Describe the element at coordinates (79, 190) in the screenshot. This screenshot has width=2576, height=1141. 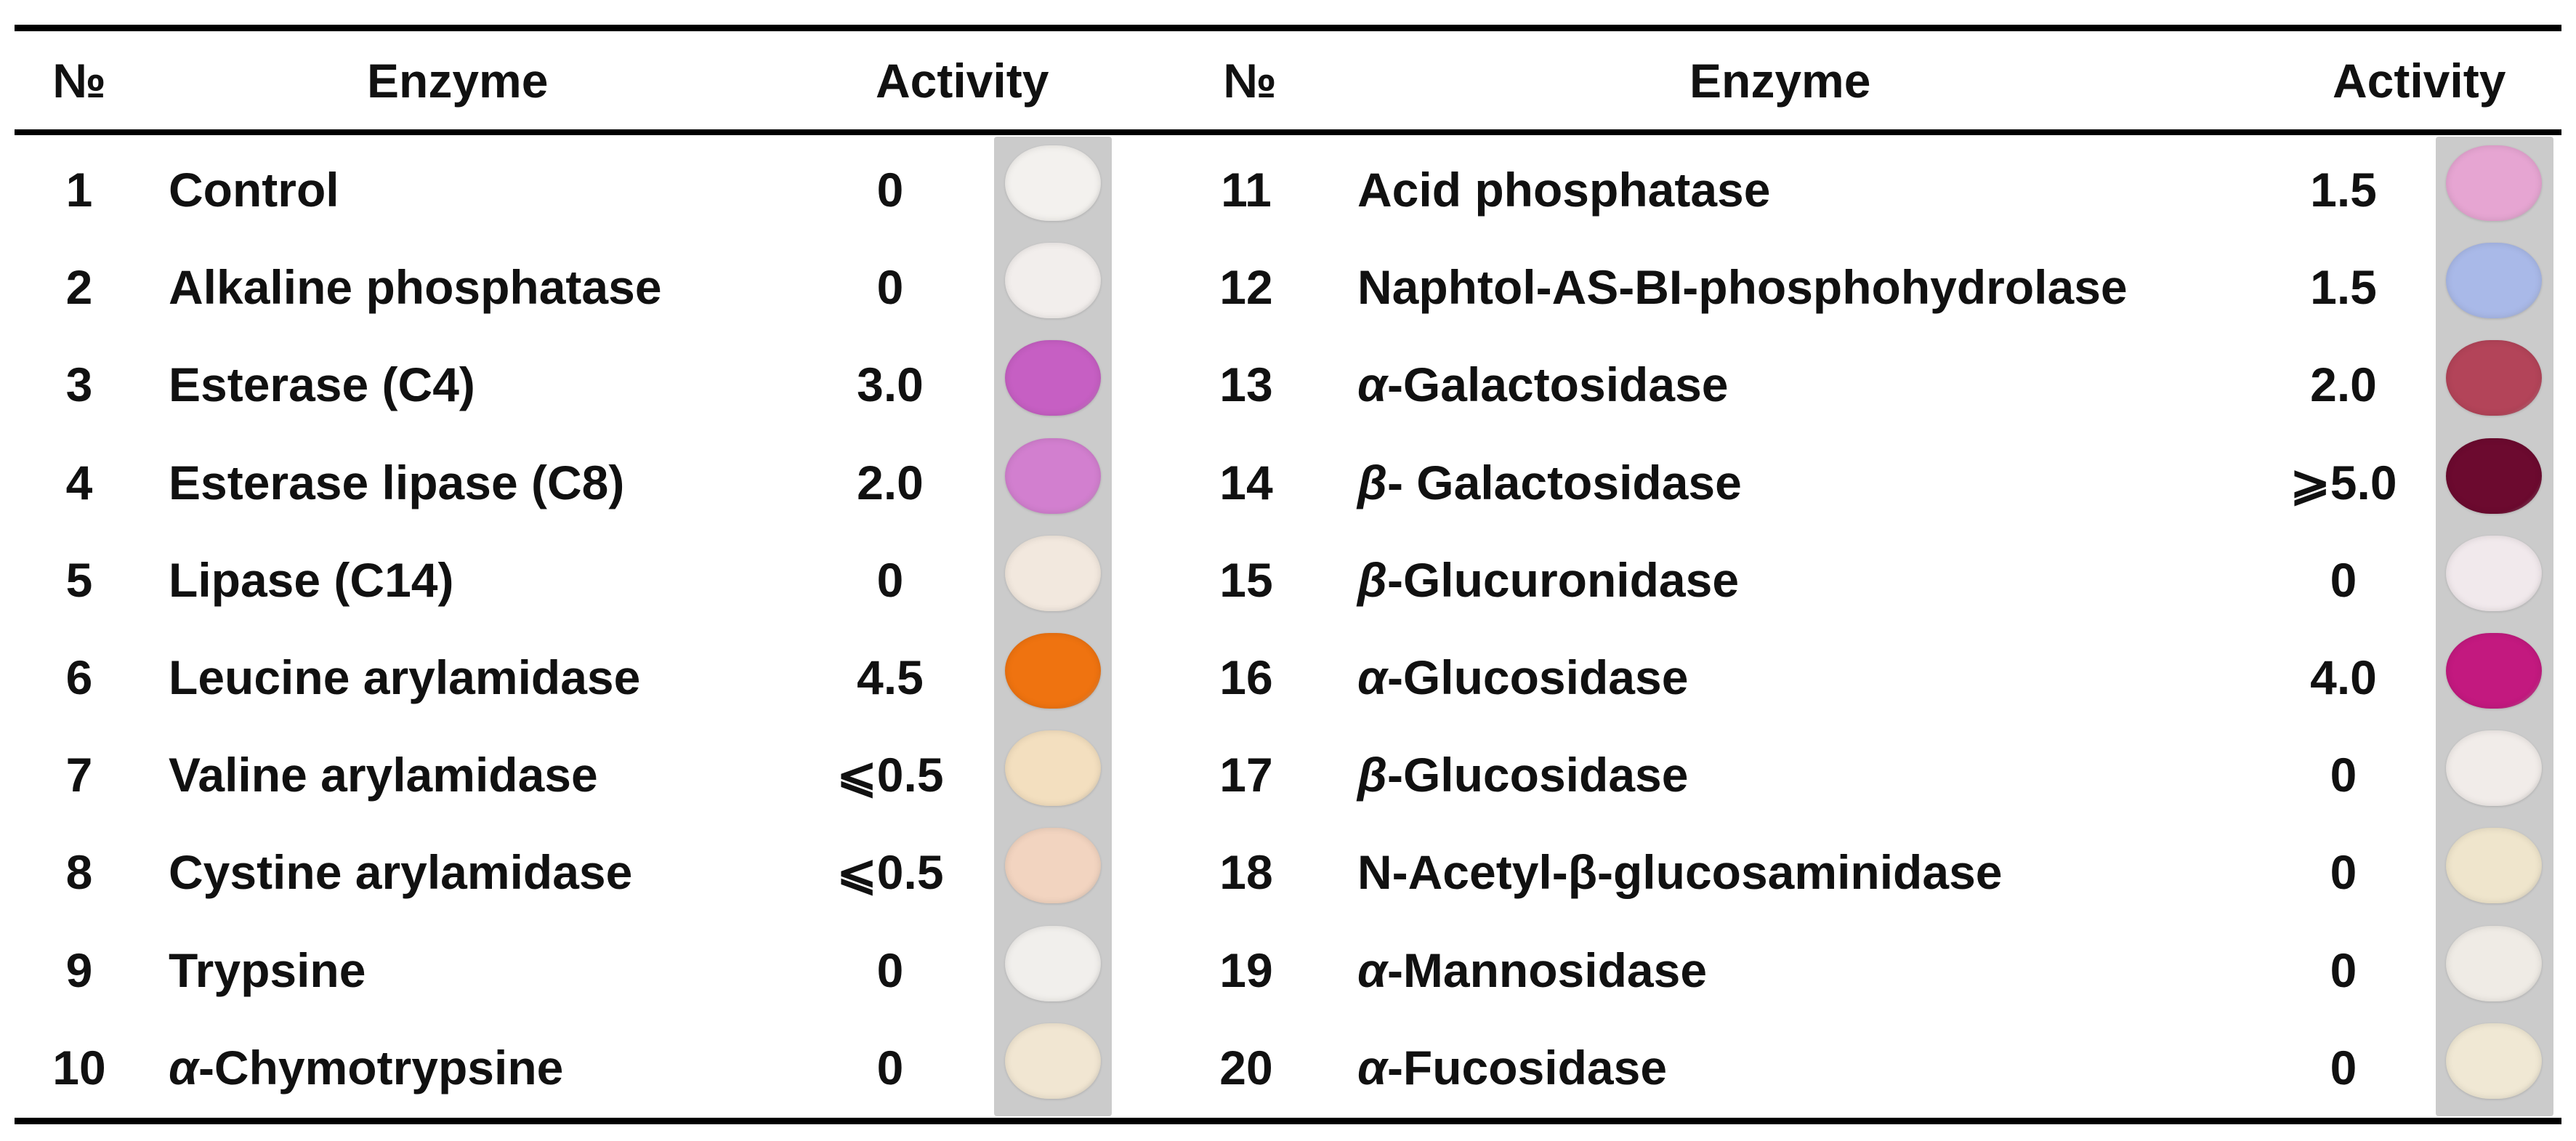
I see `row-number: 1` at that location.